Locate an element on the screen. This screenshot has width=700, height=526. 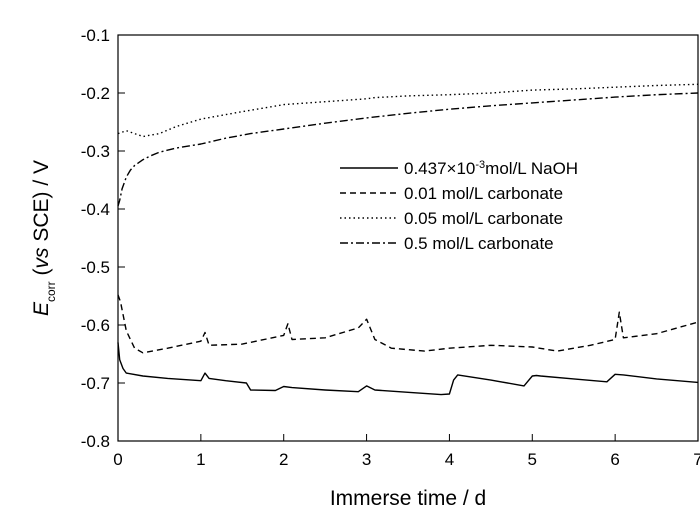
y-tick-label: -0.2 is located at coordinates (95, 93).